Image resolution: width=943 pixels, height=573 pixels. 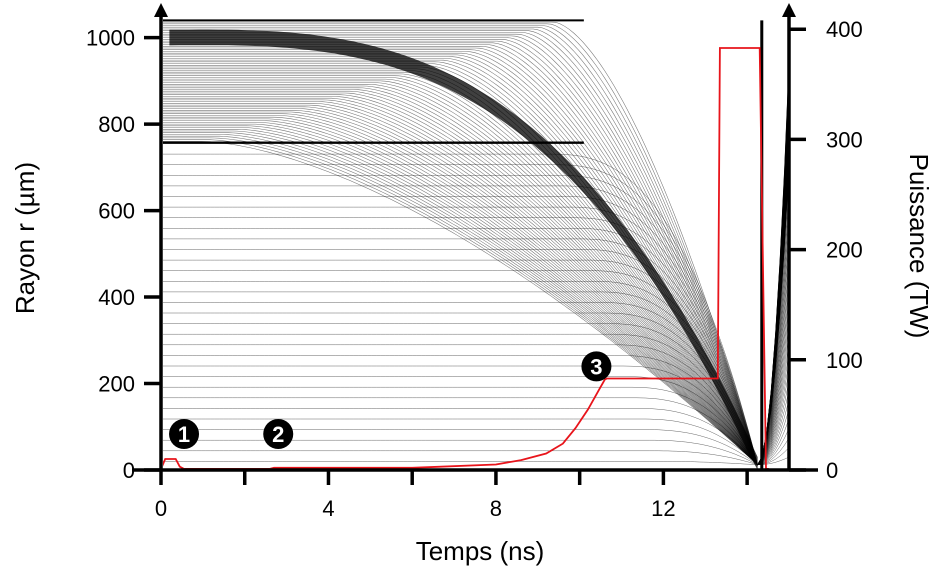 What do you see at coordinates (844, 250) in the screenshot?
I see `y2-tick-label: 200` at bounding box center [844, 250].